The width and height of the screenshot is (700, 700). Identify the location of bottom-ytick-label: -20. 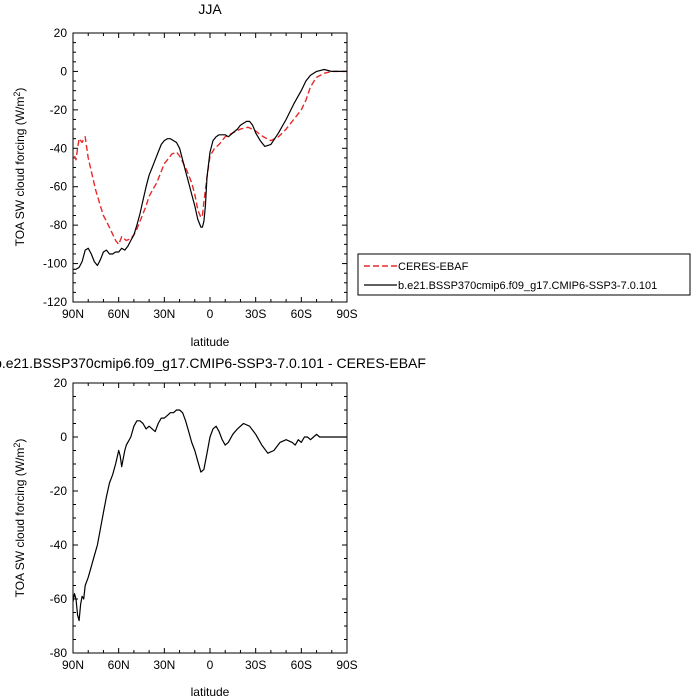
(59, 491).